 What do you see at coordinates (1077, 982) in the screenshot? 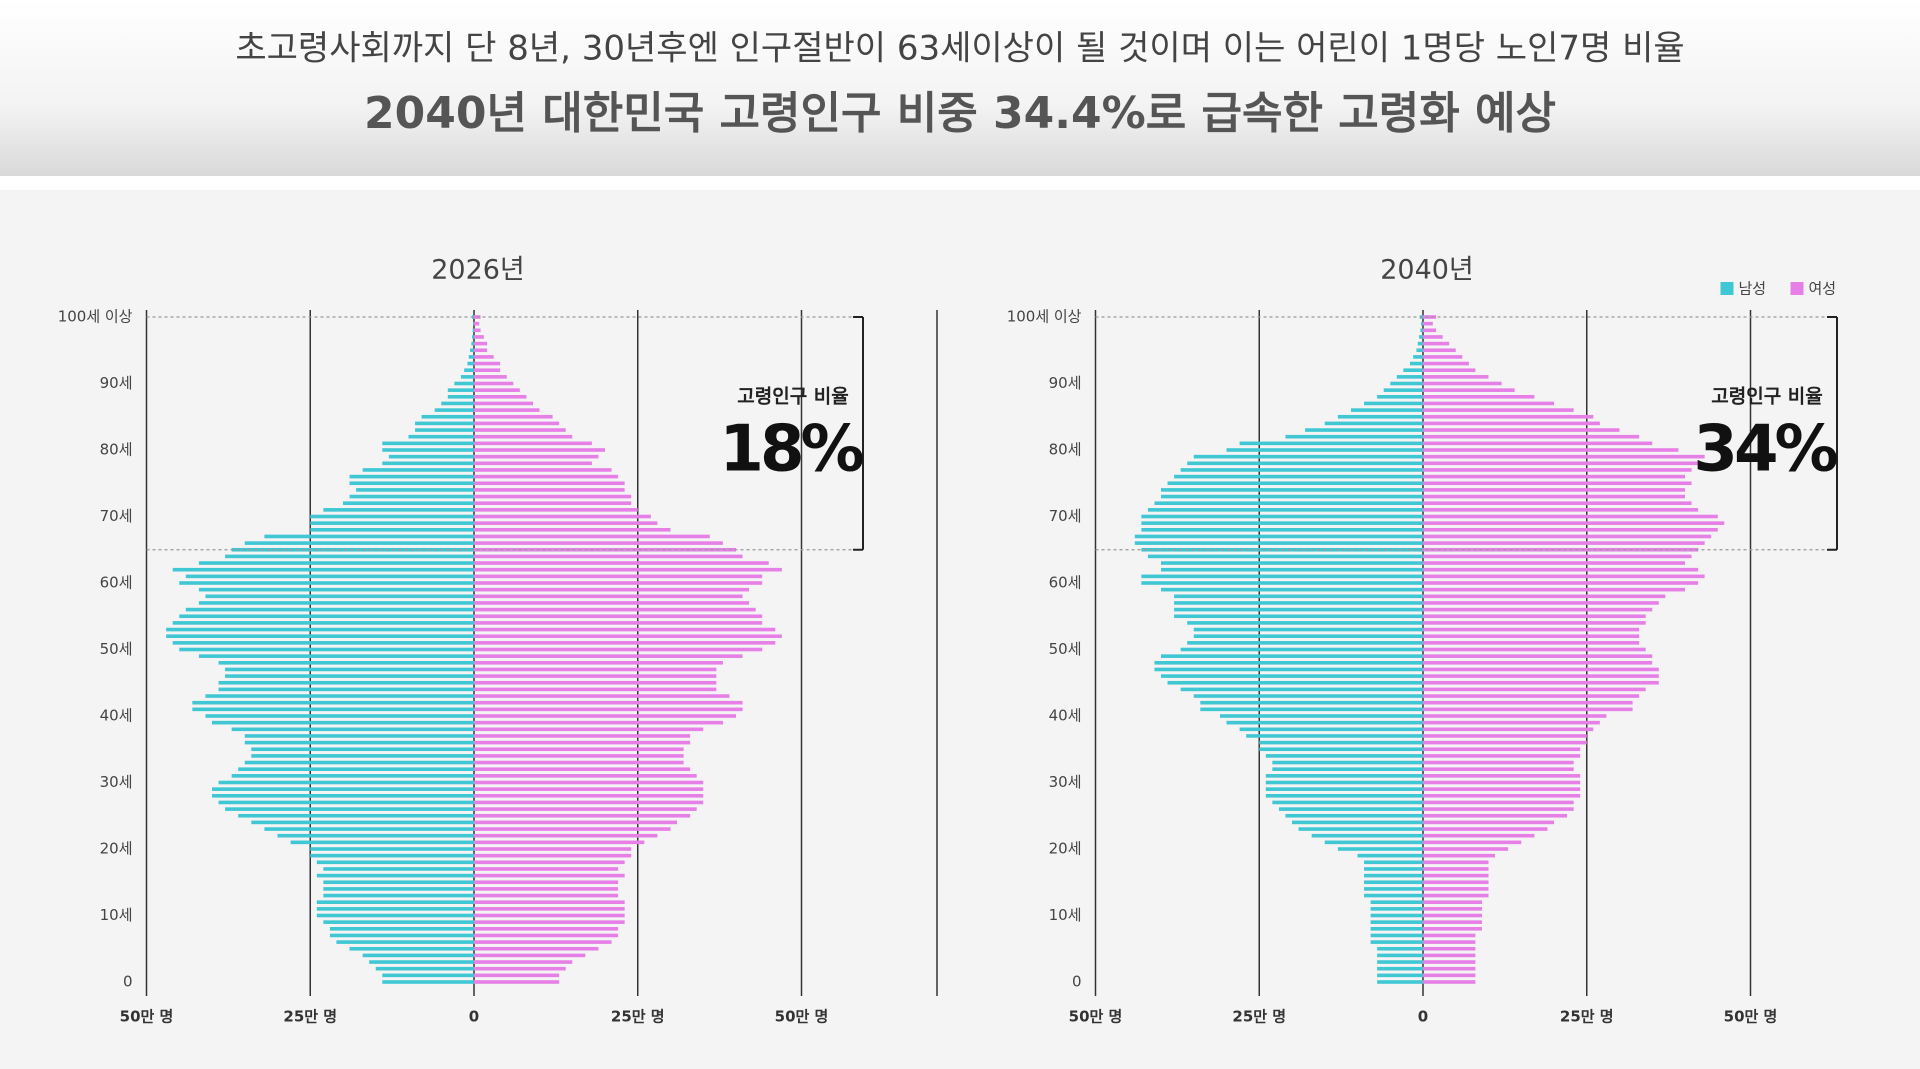
I see `y-tick-label: 0` at bounding box center [1077, 982].